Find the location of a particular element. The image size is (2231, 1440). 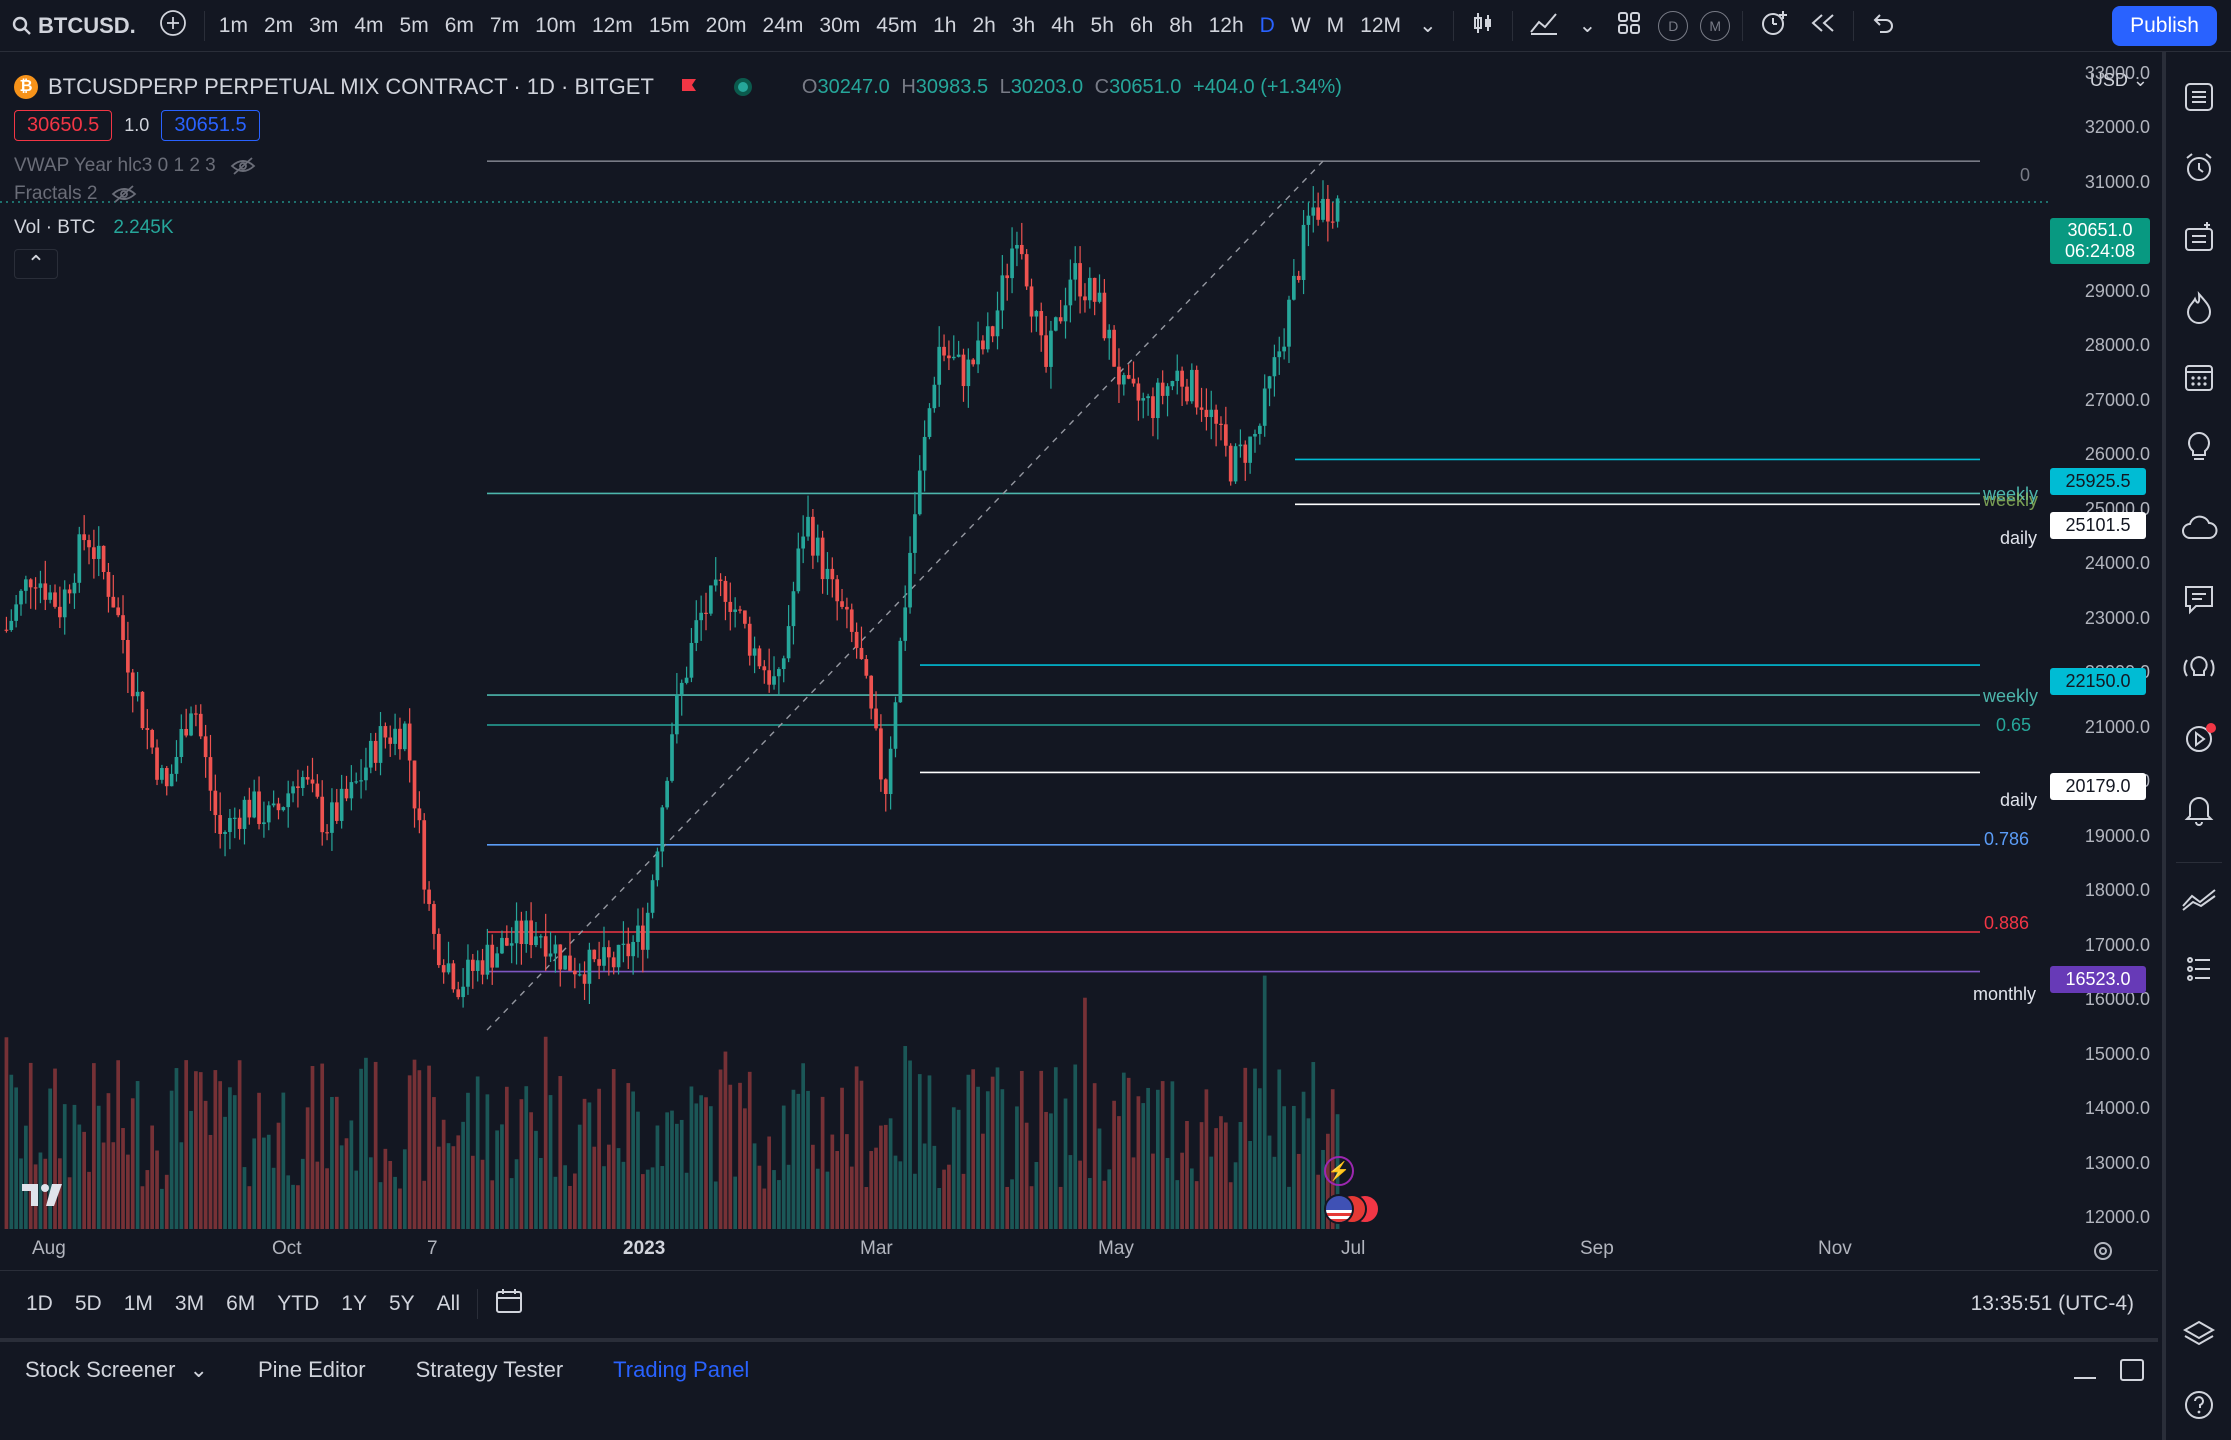

timeframe-12h: 12h is located at coordinates (1226, 25).